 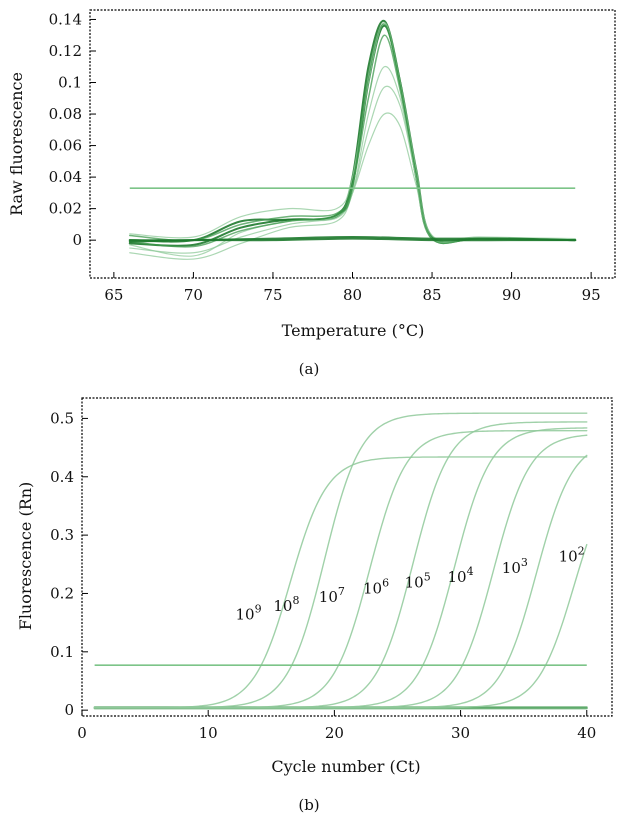 I want to click on panel-b-y-tick-label: 0, so click(x=69, y=710).